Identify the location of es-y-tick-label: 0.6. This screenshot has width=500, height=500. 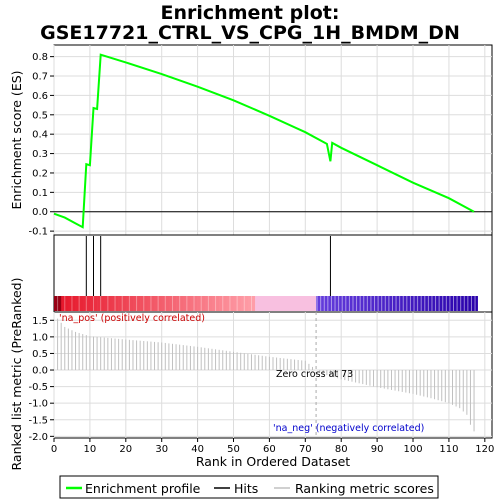
(40, 96).